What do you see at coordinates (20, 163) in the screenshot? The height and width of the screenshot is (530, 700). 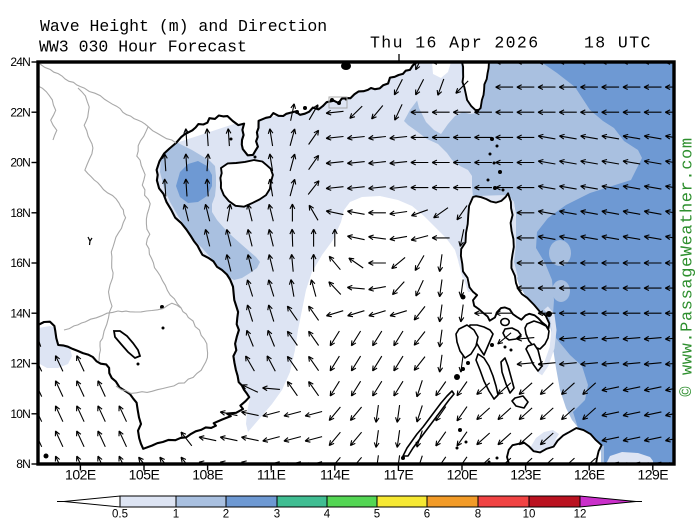 I see `svg-text: 20N` at bounding box center [20, 163].